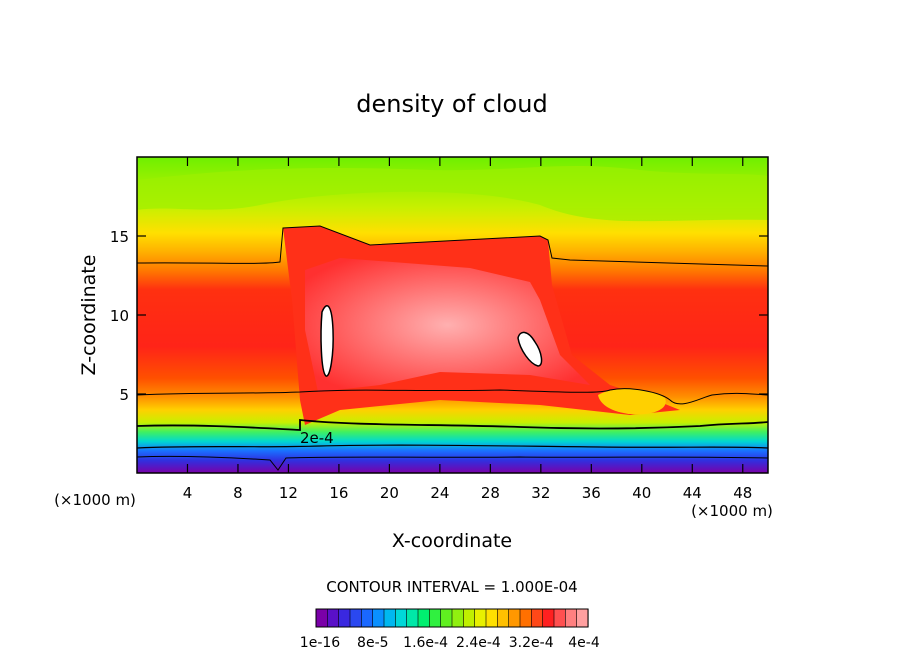 The height and width of the screenshot is (654, 904). What do you see at coordinates (372, 643) in the screenshot?
I see `colorbar-label: 8e-5` at bounding box center [372, 643].